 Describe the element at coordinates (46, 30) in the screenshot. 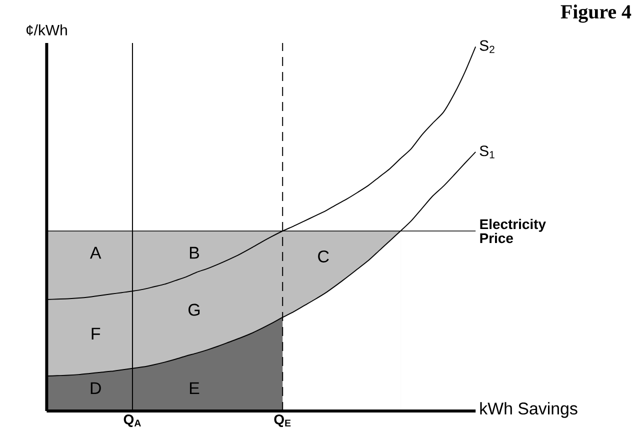

I see `y-axis-title: ¢/kWh` at that location.